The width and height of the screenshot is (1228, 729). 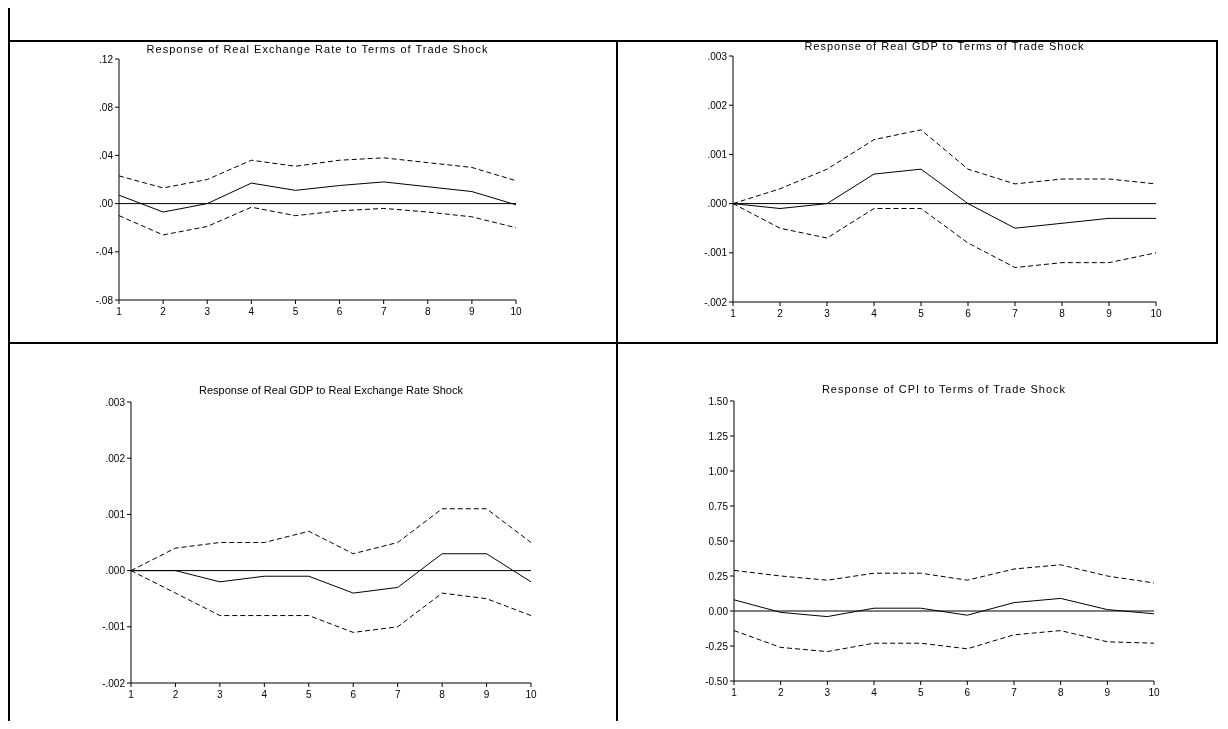 What do you see at coordinates (718, 436) in the screenshot?
I see `y-tick-label: 1.25` at bounding box center [718, 436].